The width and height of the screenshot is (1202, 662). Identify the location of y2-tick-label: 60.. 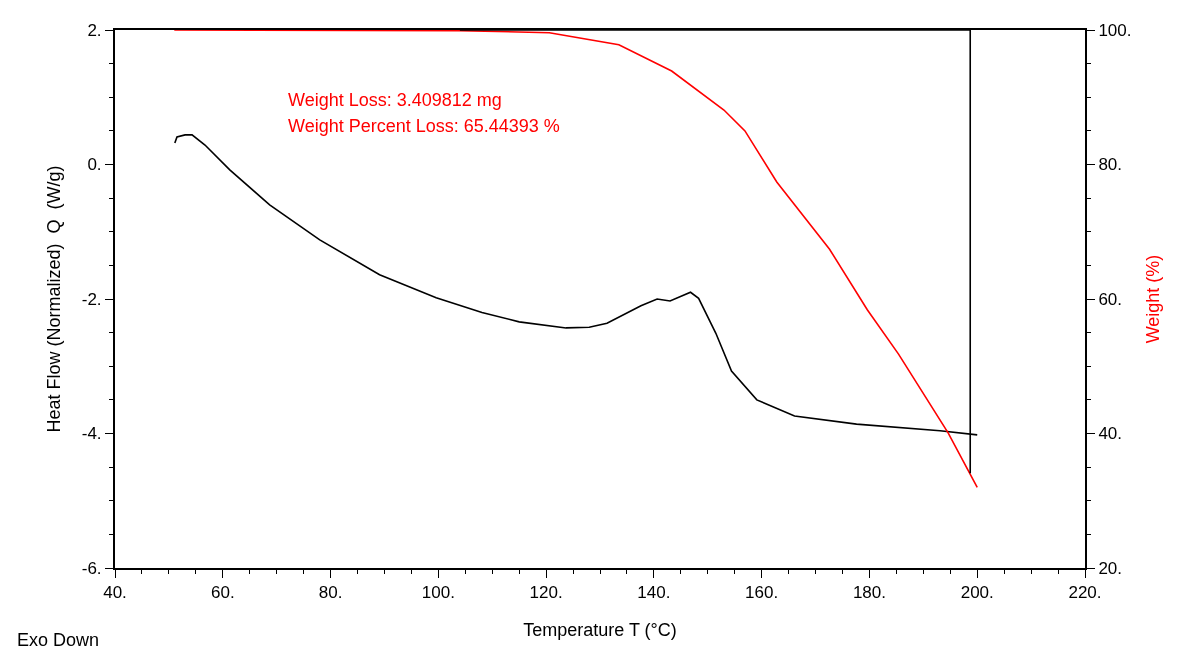
(1110, 299).